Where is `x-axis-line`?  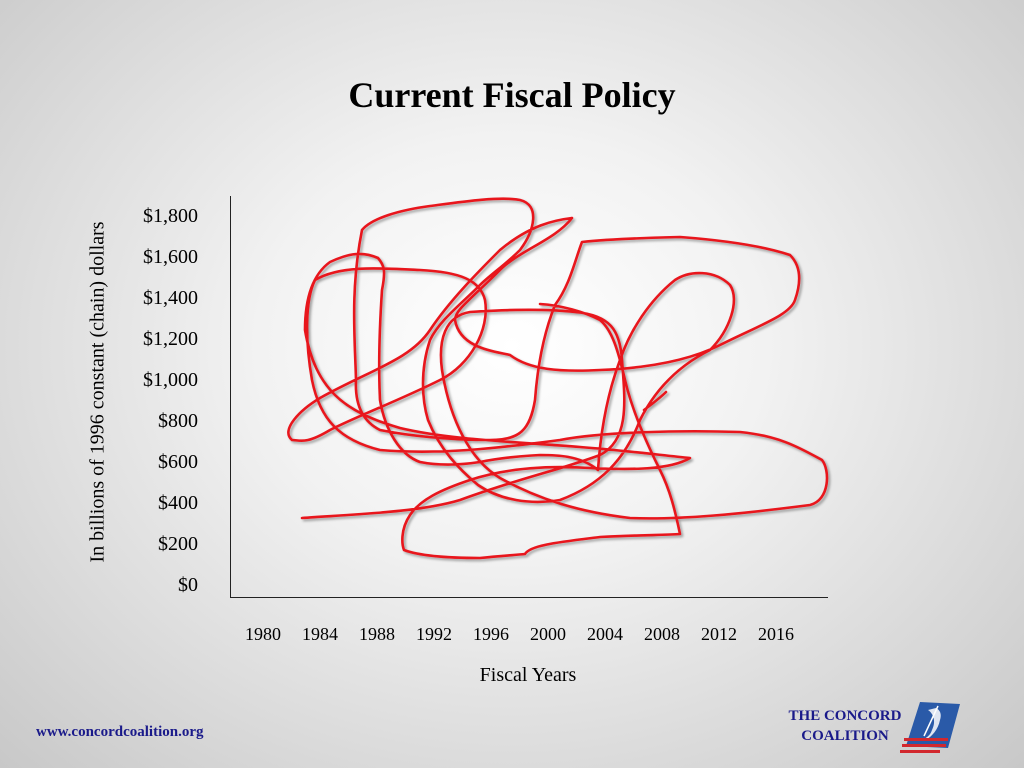
x-axis-line is located at coordinates (529, 597).